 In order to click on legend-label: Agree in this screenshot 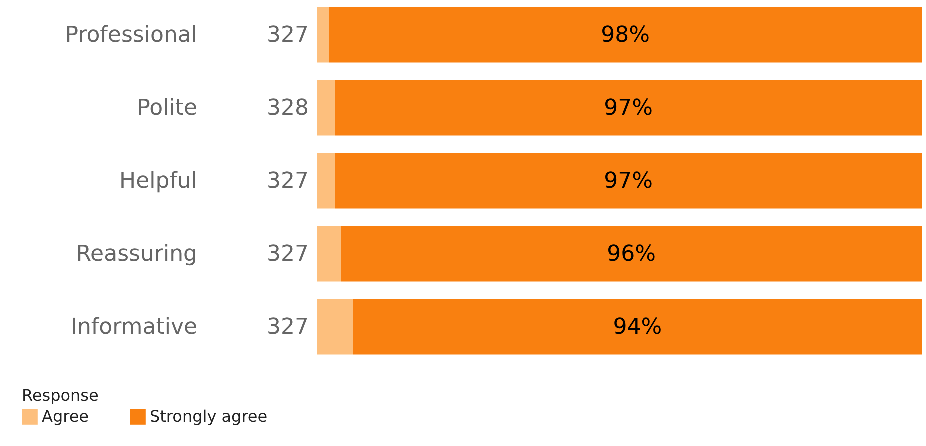, I will do `click(66, 416)`.